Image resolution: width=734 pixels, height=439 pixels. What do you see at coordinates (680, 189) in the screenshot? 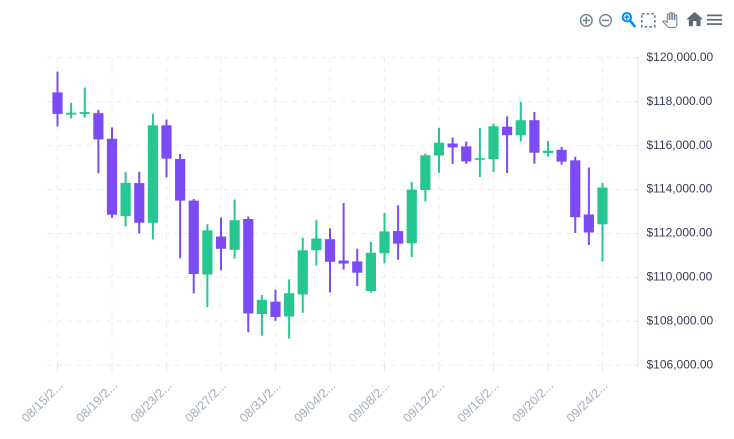
I see `svg-text: $114,000.00` at bounding box center [680, 189].